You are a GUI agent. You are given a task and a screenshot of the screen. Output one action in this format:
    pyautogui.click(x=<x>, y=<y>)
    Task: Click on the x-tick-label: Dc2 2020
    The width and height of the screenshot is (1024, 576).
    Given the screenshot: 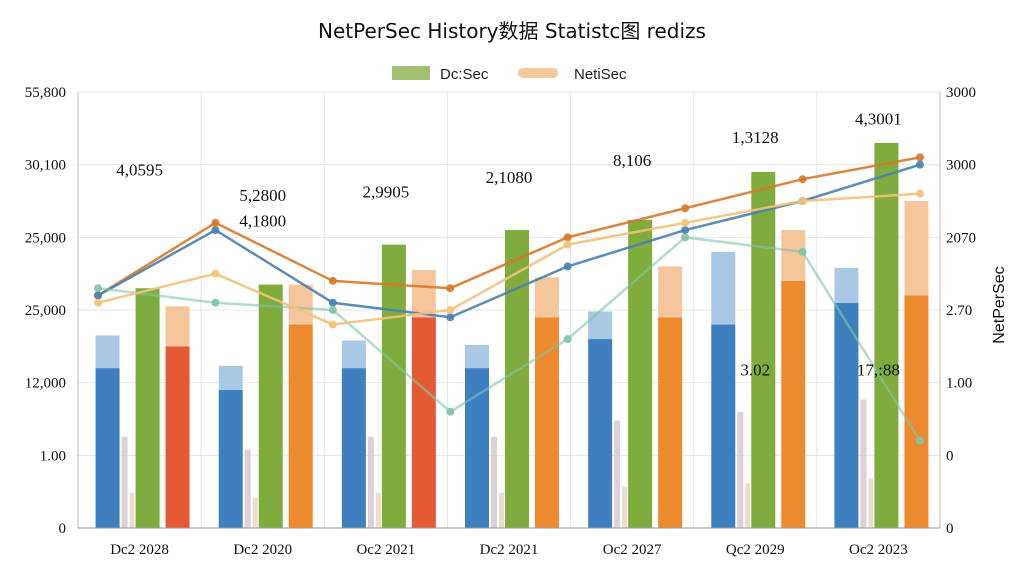 What is the action you would take?
    pyautogui.click(x=262, y=550)
    